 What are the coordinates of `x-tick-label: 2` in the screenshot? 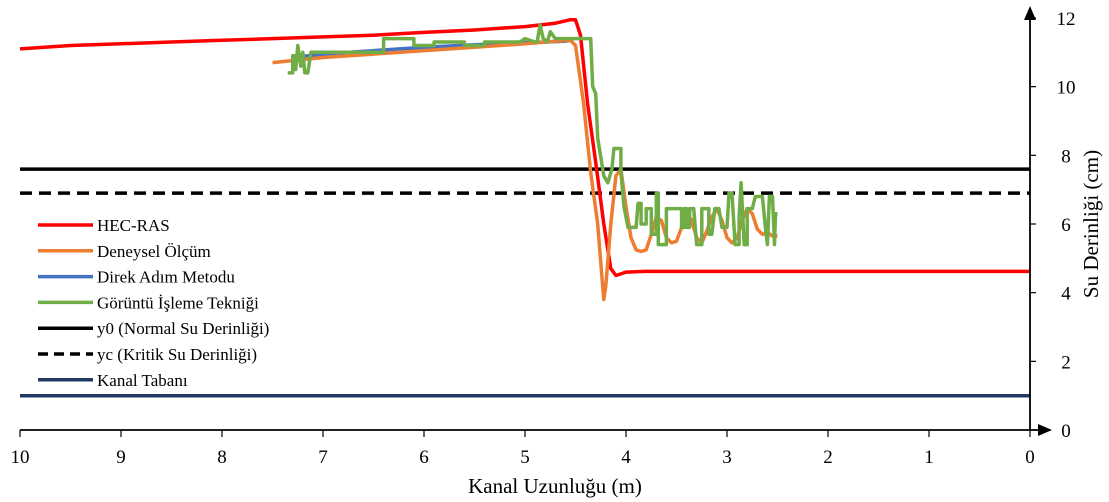 It's located at (828, 457).